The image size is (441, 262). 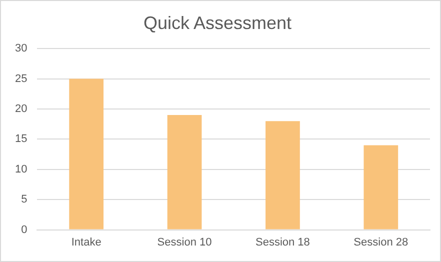 What do you see at coordinates (217, 22) in the screenshot?
I see `chart-title: Quick Assessment` at bounding box center [217, 22].